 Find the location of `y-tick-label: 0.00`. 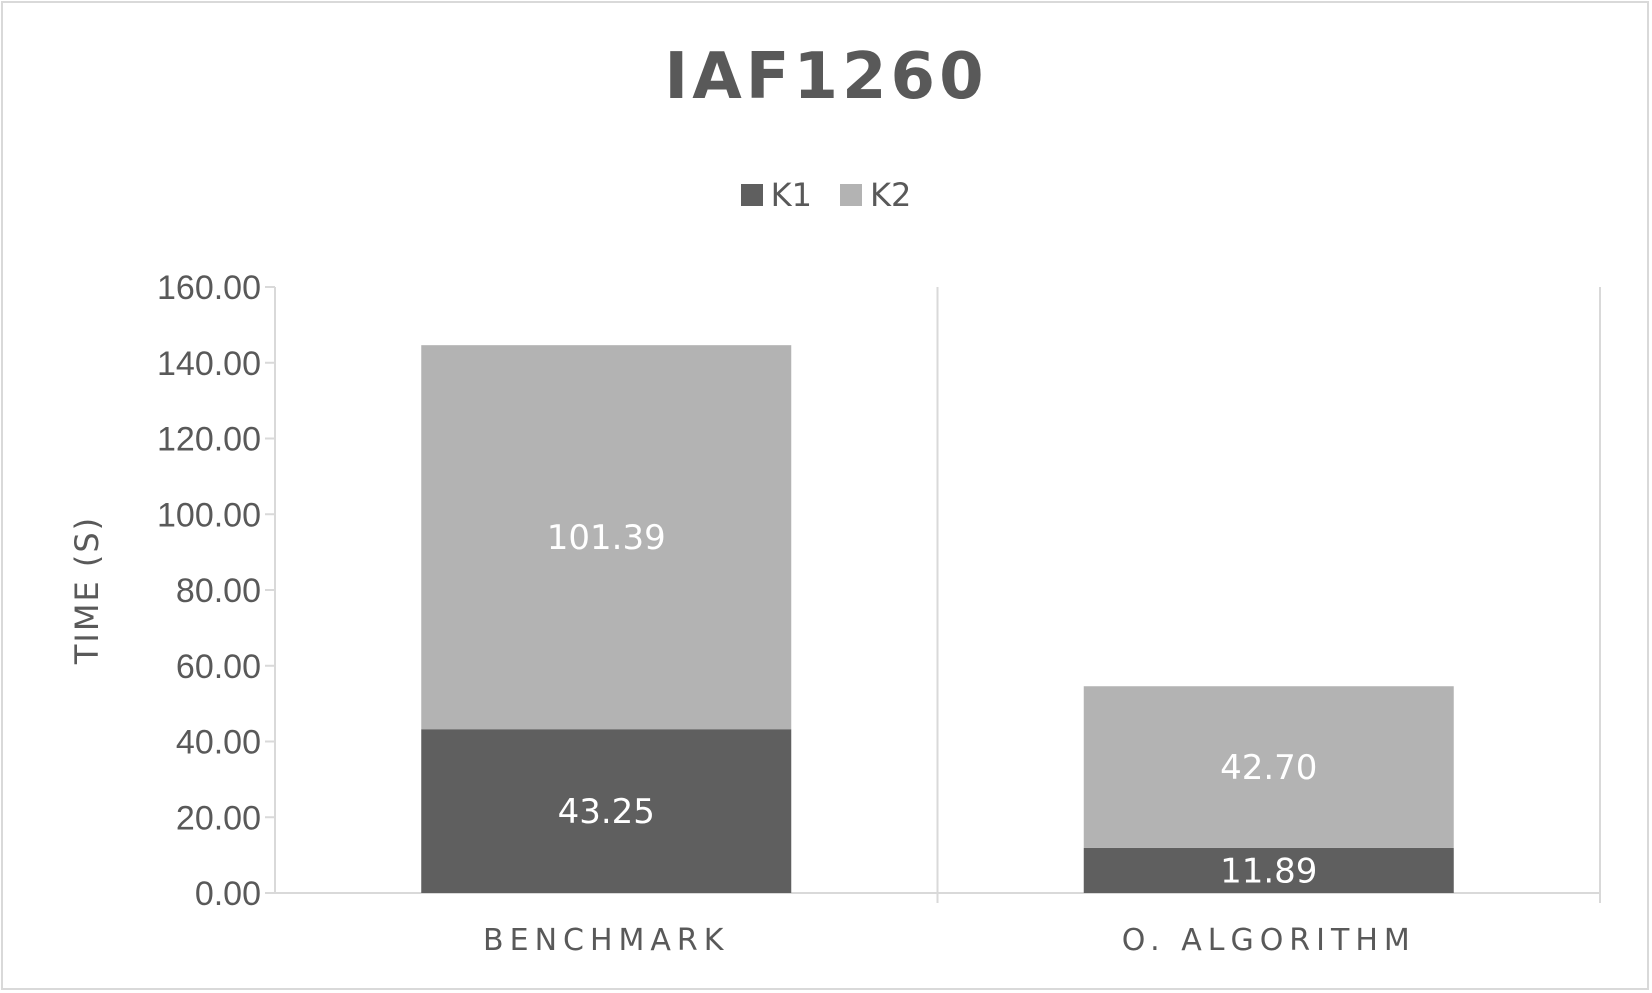

y-tick-label: 0.00 is located at coordinates (228, 894).